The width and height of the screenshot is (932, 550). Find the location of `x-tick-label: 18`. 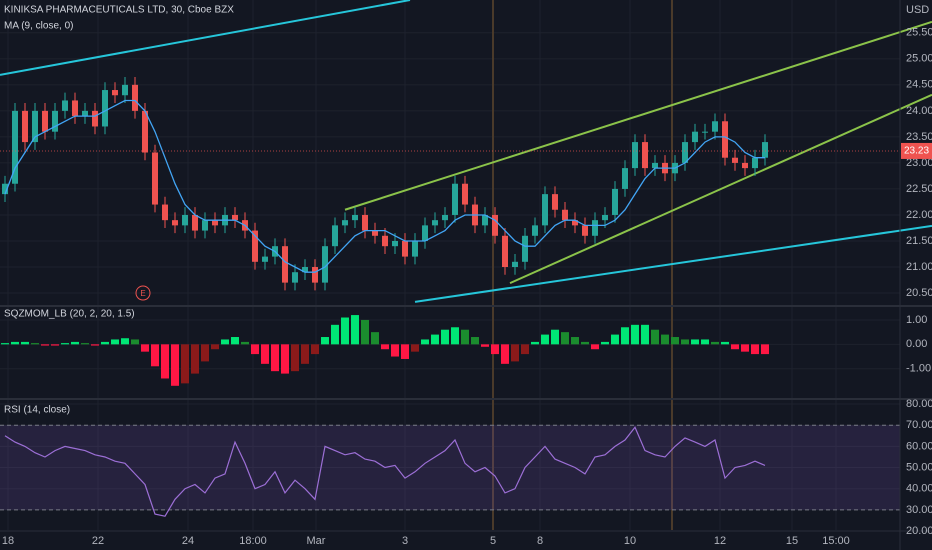

x-tick-label: 18 is located at coordinates (8, 541).